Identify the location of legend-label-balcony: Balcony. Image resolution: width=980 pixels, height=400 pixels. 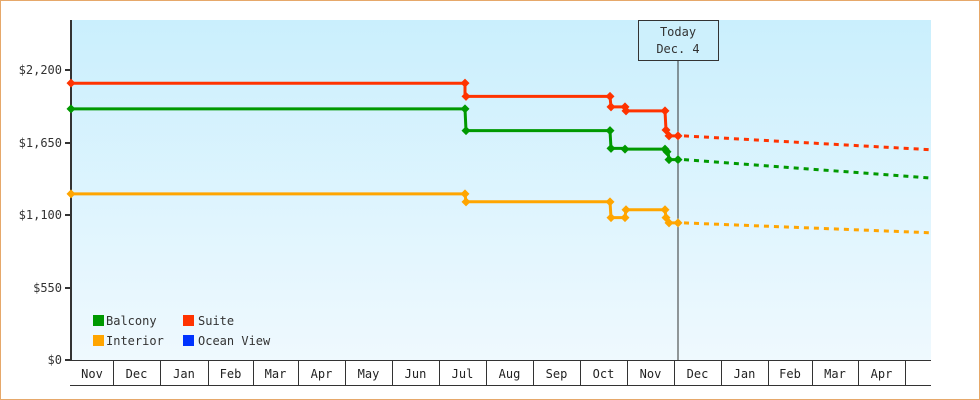
(131, 321).